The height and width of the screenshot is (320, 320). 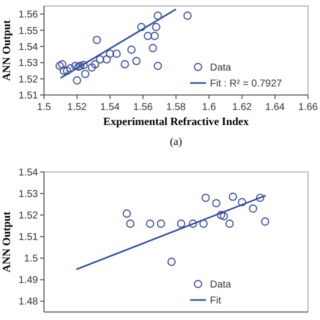 What do you see at coordinates (28, 15) in the screenshot?
I see `y-tick-label: 1.56` at bounding box center [28, 15].